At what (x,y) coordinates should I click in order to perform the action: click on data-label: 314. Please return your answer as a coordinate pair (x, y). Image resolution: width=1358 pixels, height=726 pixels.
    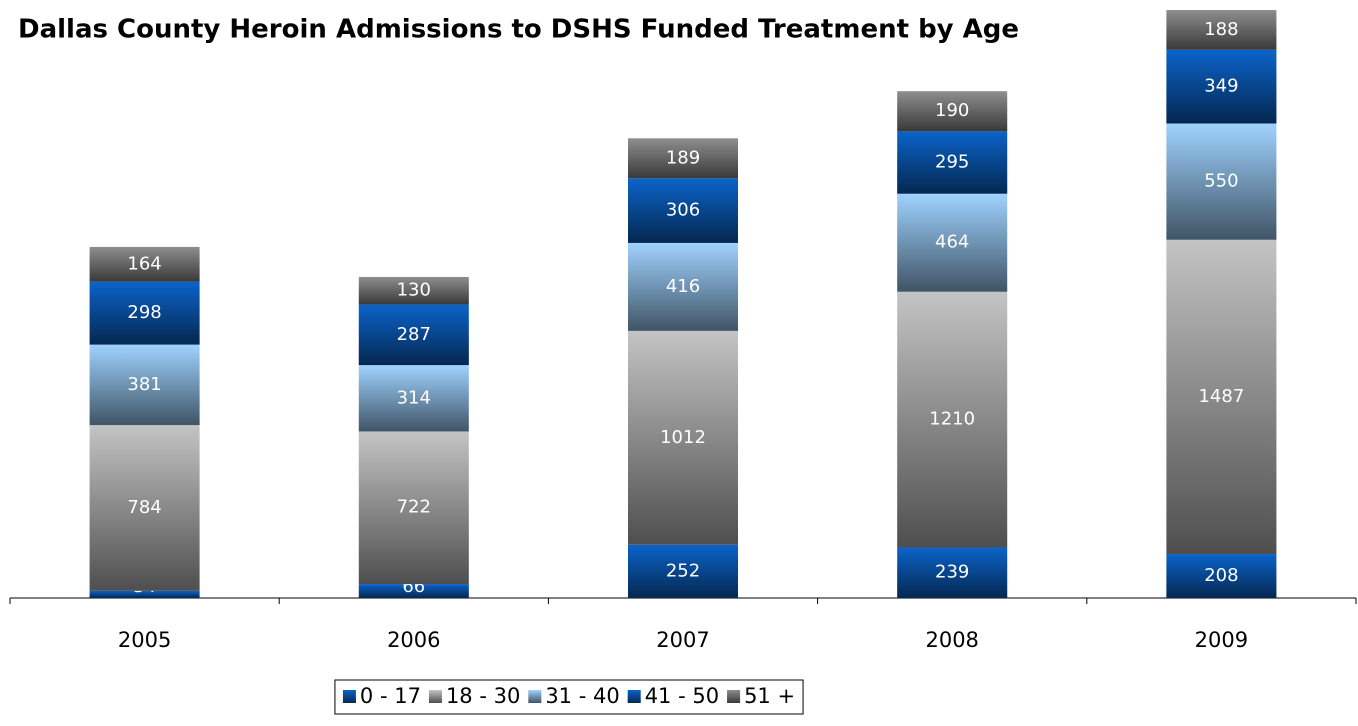
    Looking at the image, I should click on (414, 397).